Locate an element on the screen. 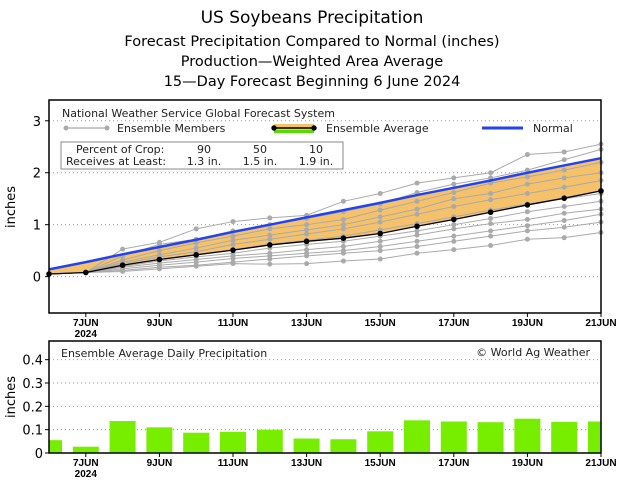  crop-percent: 90 is located at coordinates (204, 149).